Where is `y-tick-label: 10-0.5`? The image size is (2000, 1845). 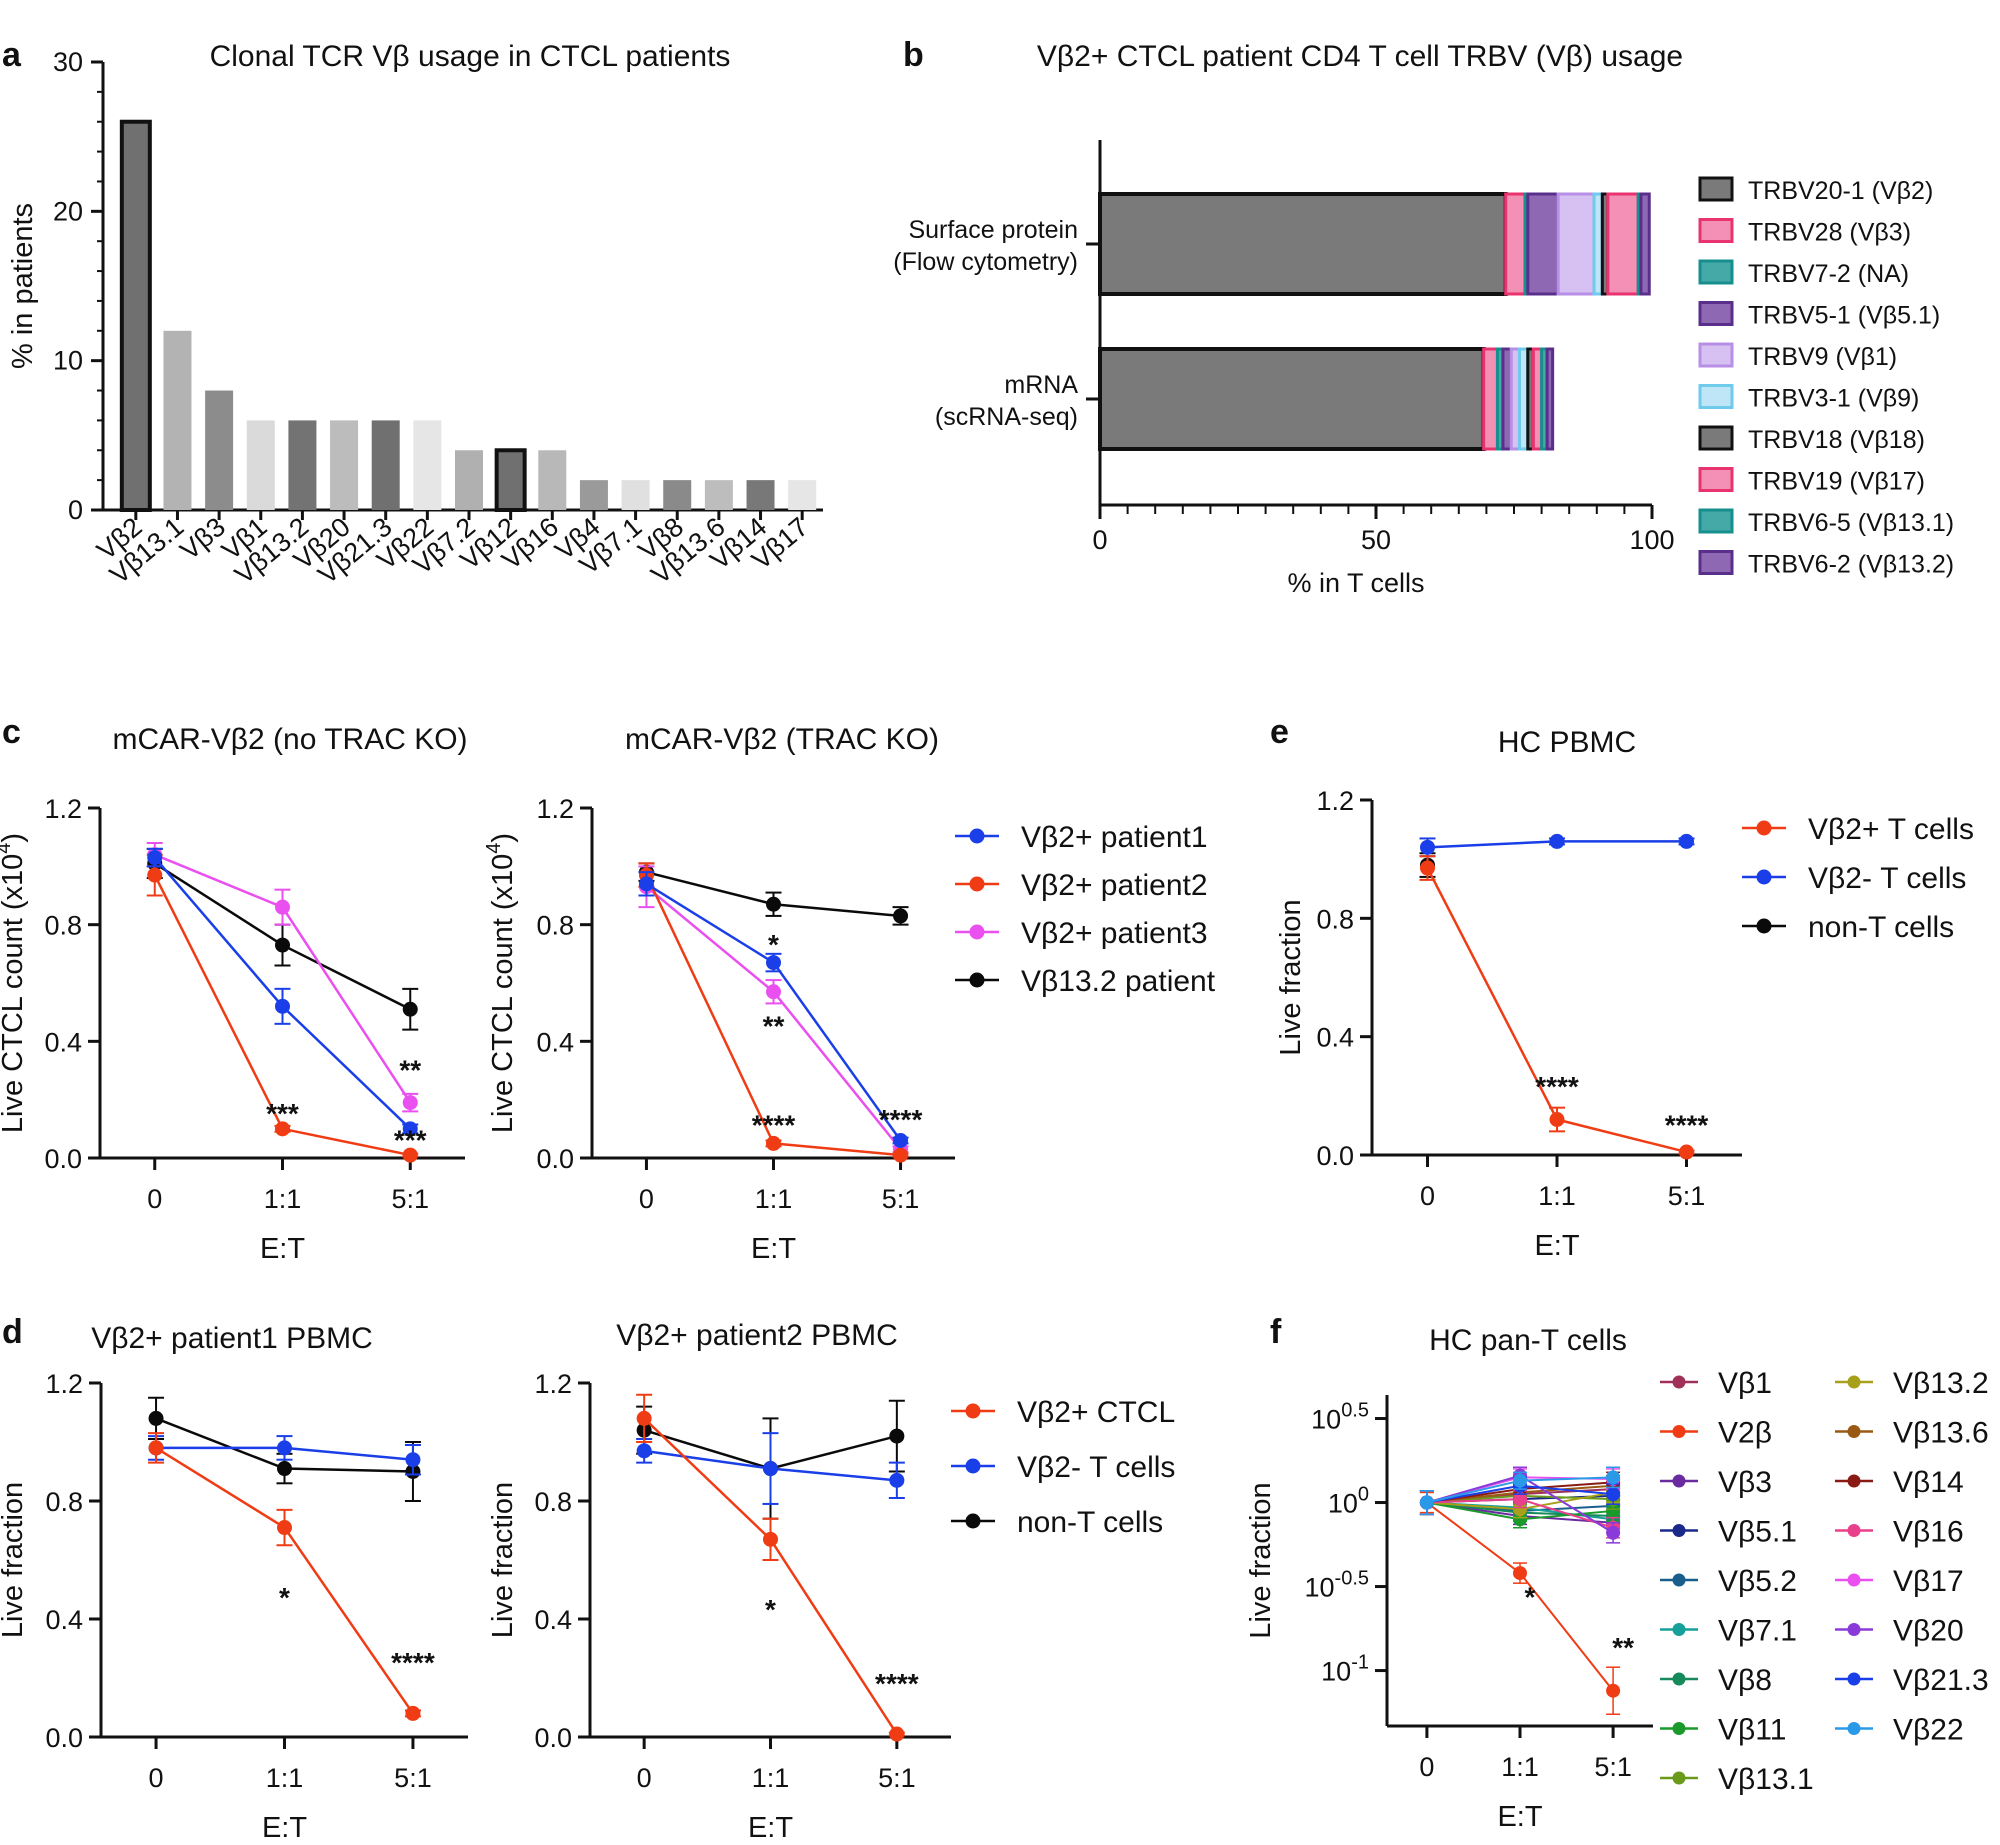 y-tick-label: 10-0.5 is located at coordinates (1336, 1585).